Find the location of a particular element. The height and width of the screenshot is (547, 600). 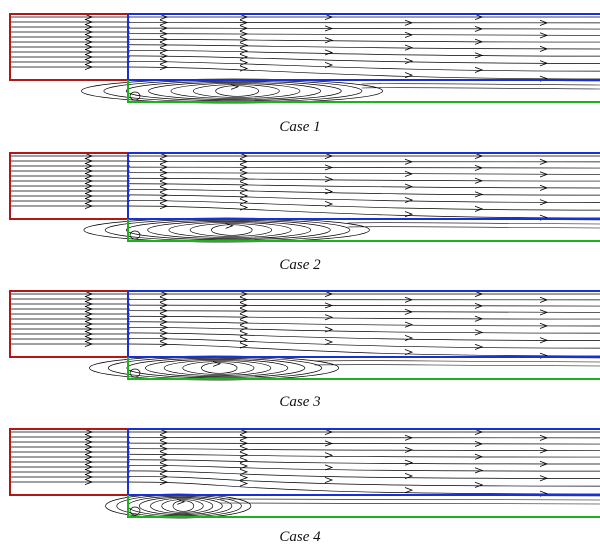

case-3-caption: Case 3 is located at coordinates (300, 402).